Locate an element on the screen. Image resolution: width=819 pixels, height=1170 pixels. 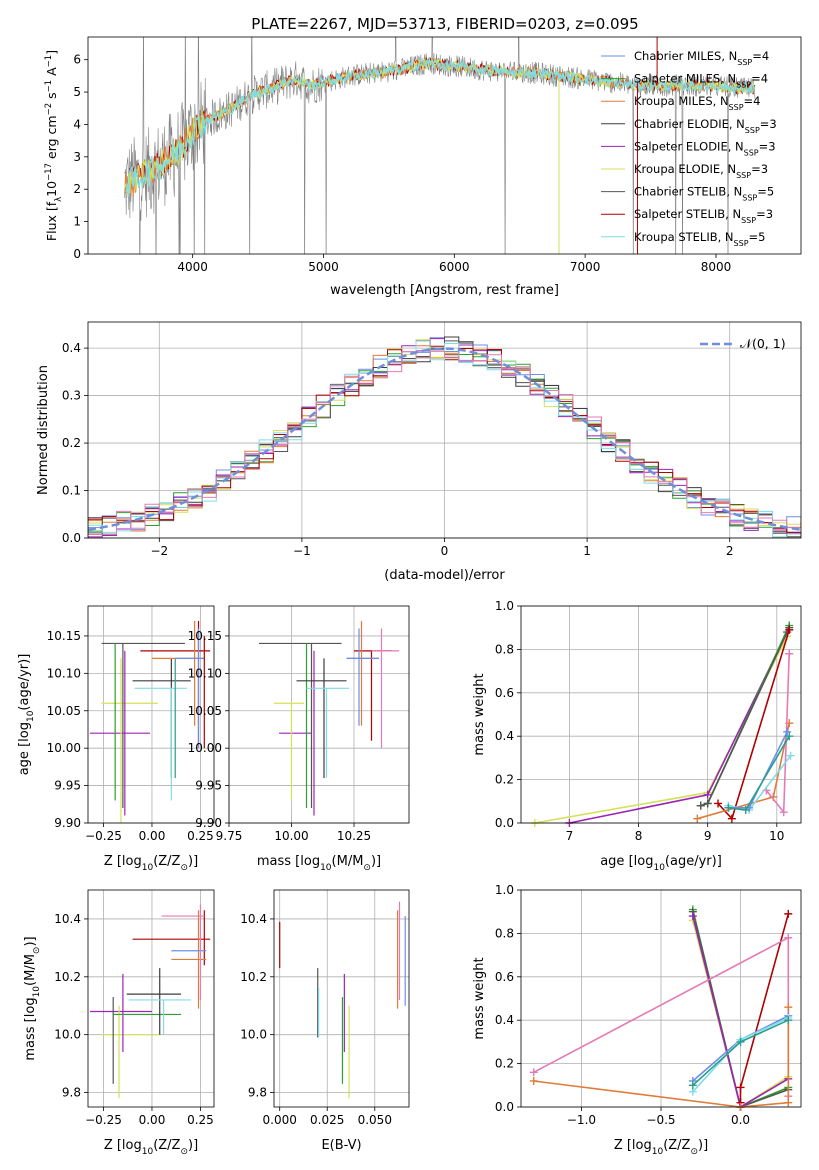
x-tick-label: 10.25 is located at coordinates (354, 836).